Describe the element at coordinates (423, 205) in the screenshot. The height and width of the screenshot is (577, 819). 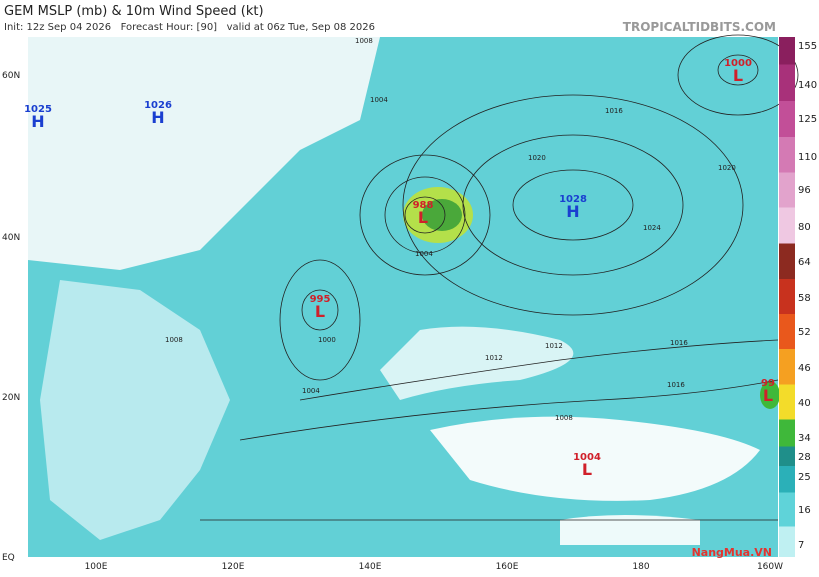
I see `center-pressure: 988` at that location.